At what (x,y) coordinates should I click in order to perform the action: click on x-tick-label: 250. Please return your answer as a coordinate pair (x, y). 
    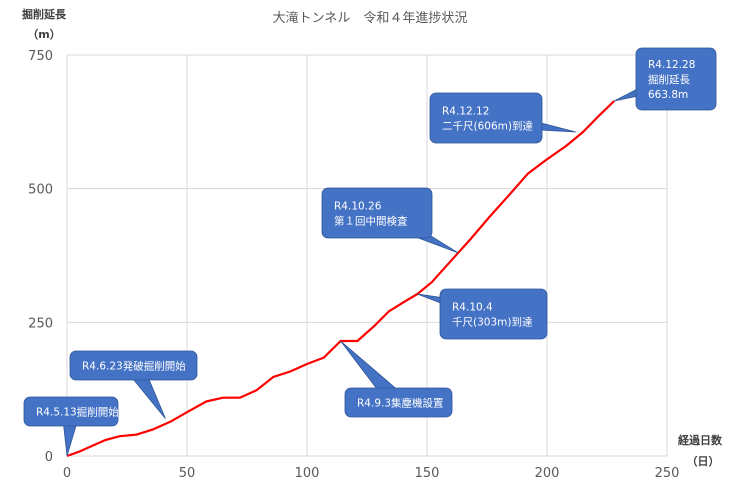
    Looking at the image, I should click on (667, 473).